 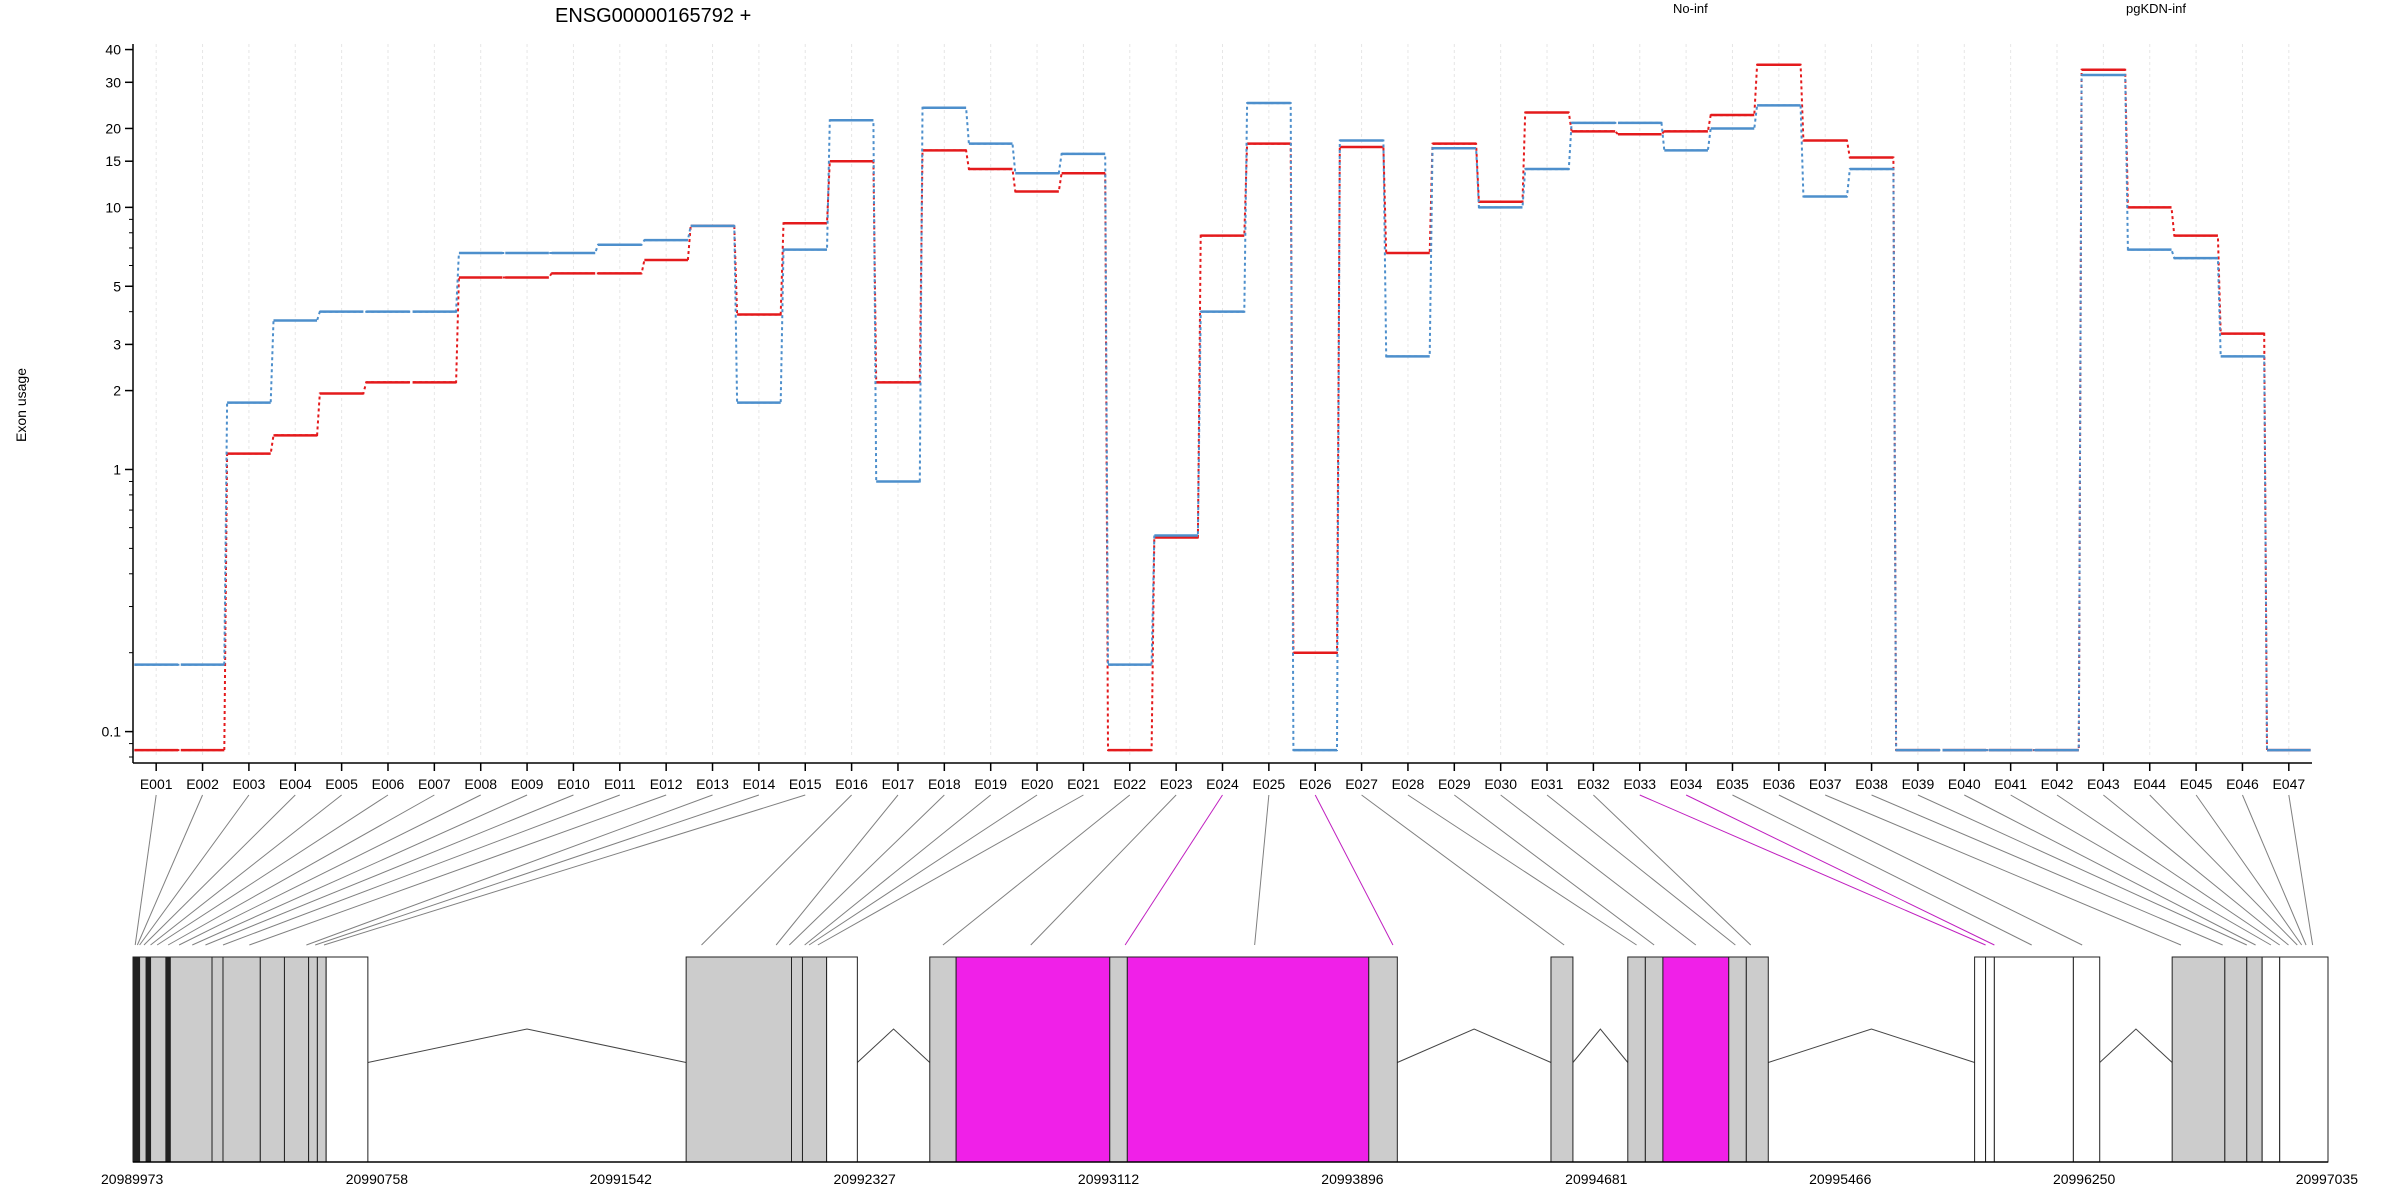 What do you see at coordinates (653, 16) in the screenshot?
I see `chart-title: ENSG00000165792 +` at bounding box center [653, 16].